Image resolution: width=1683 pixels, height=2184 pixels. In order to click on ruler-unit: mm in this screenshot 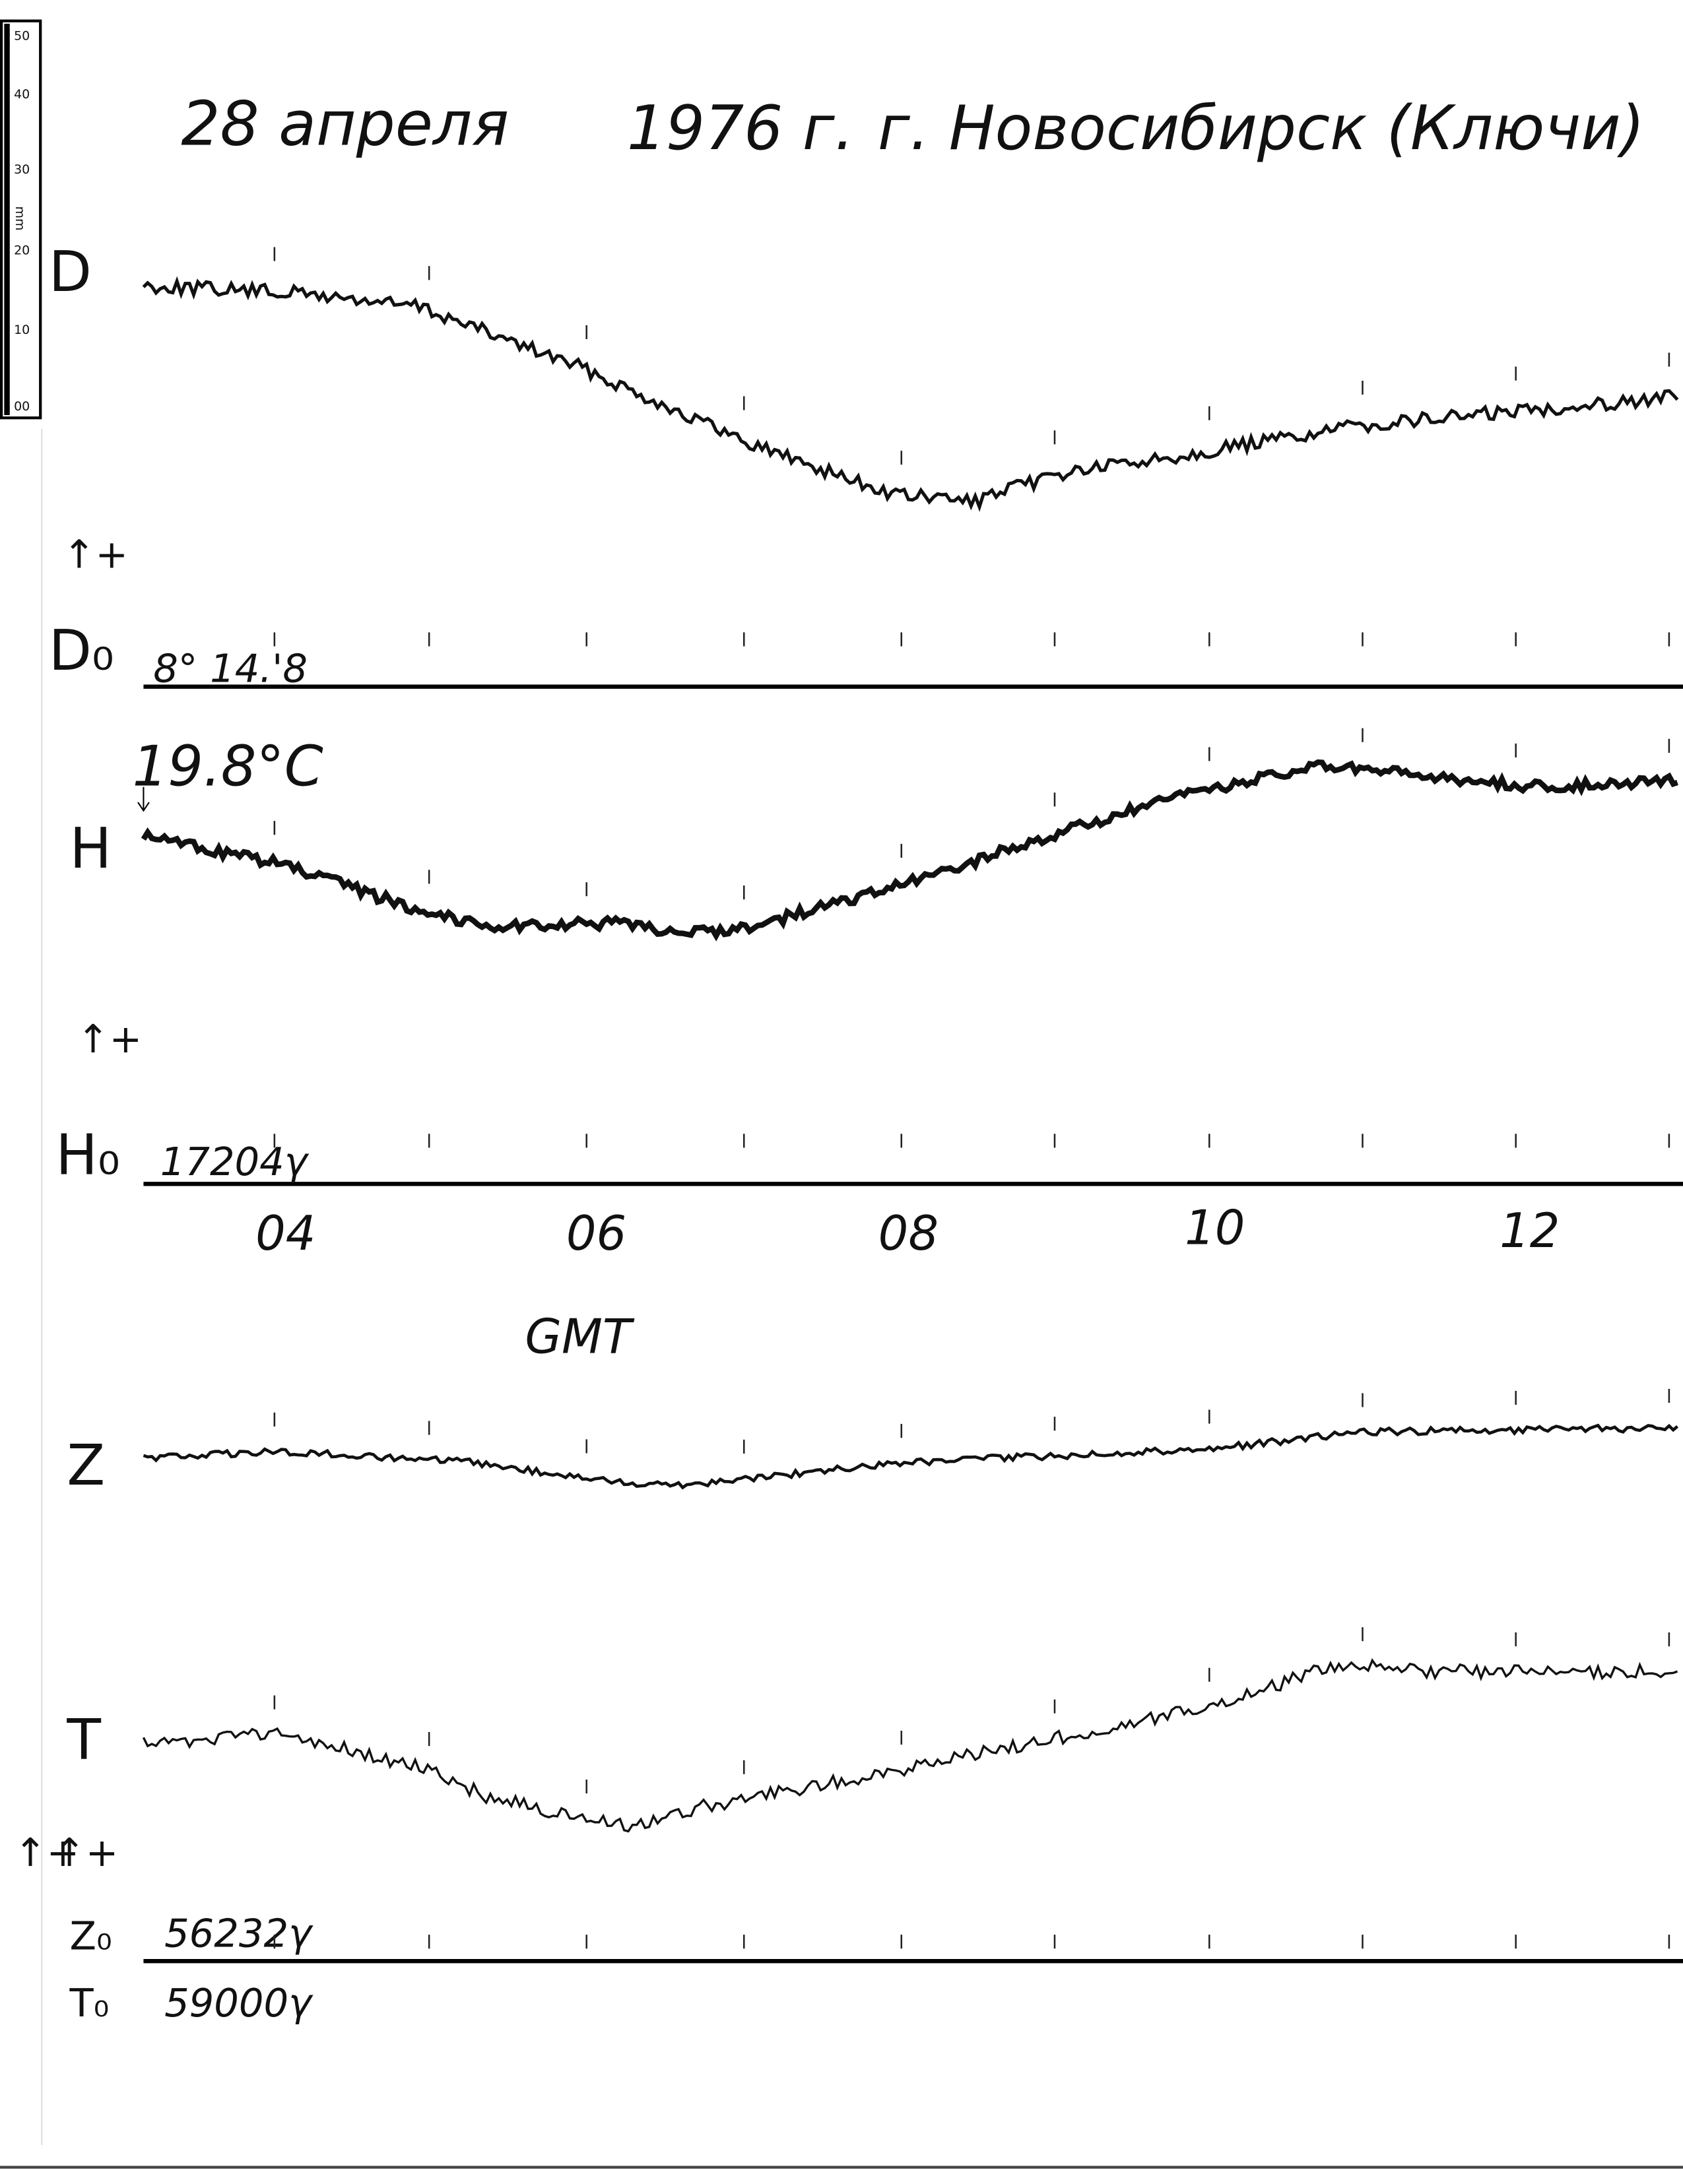, I will do `click(20, 218)`.